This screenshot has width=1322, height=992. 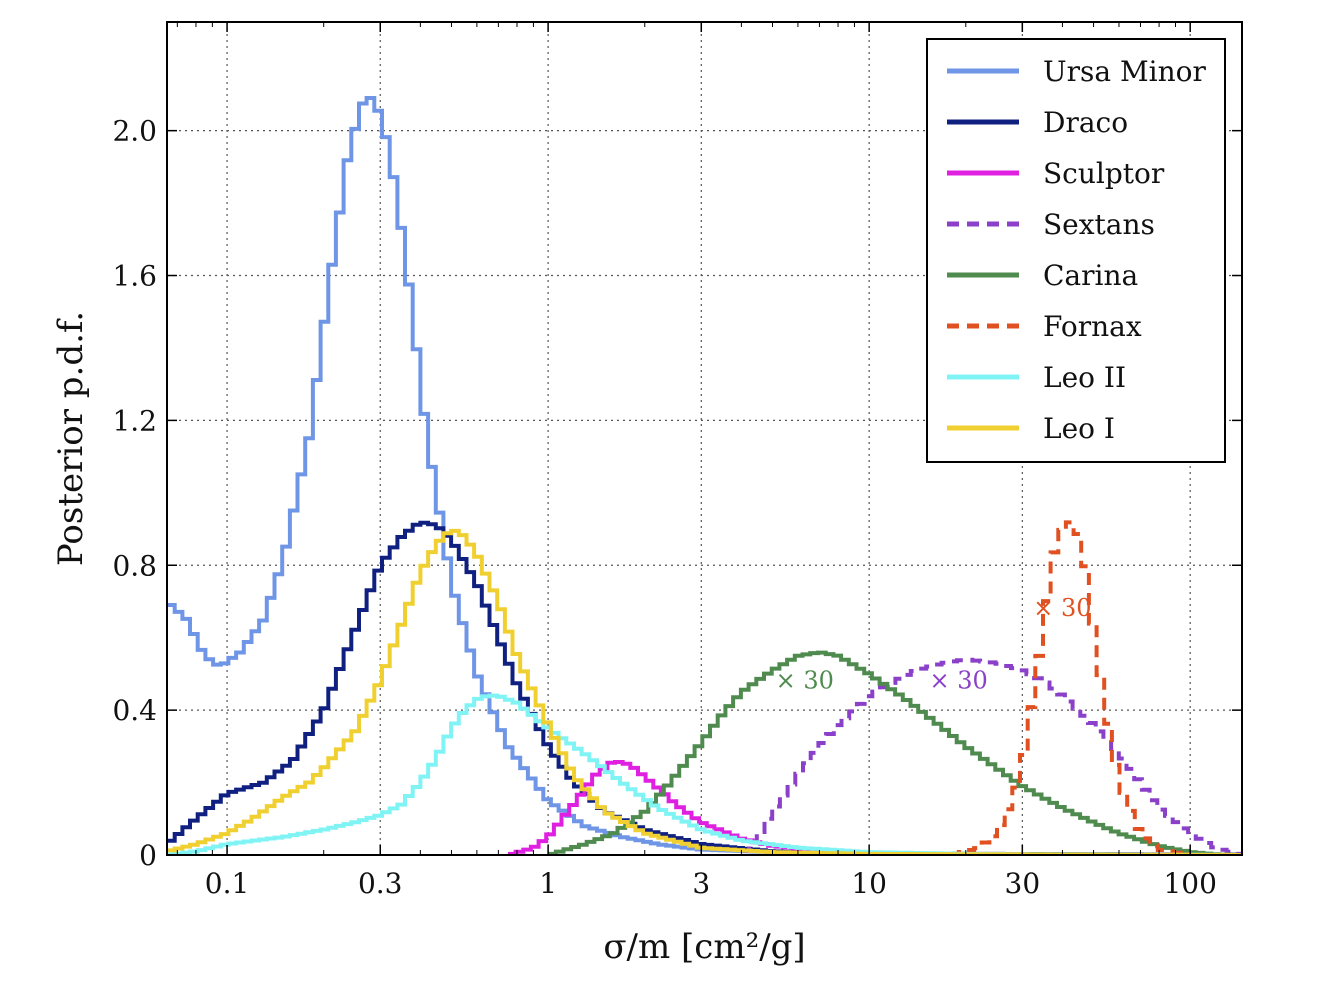 I want to click on legend-box, so click(x=1076, y=250).